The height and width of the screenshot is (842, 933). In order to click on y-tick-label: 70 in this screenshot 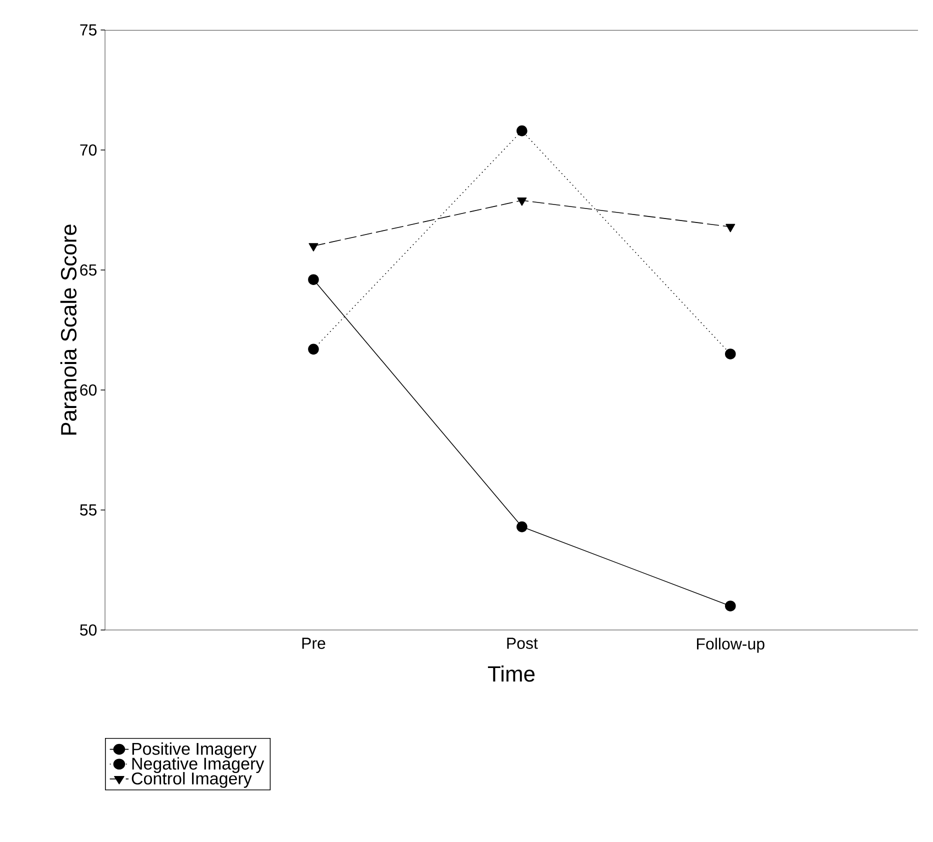, I will do `click(88, 150)`.